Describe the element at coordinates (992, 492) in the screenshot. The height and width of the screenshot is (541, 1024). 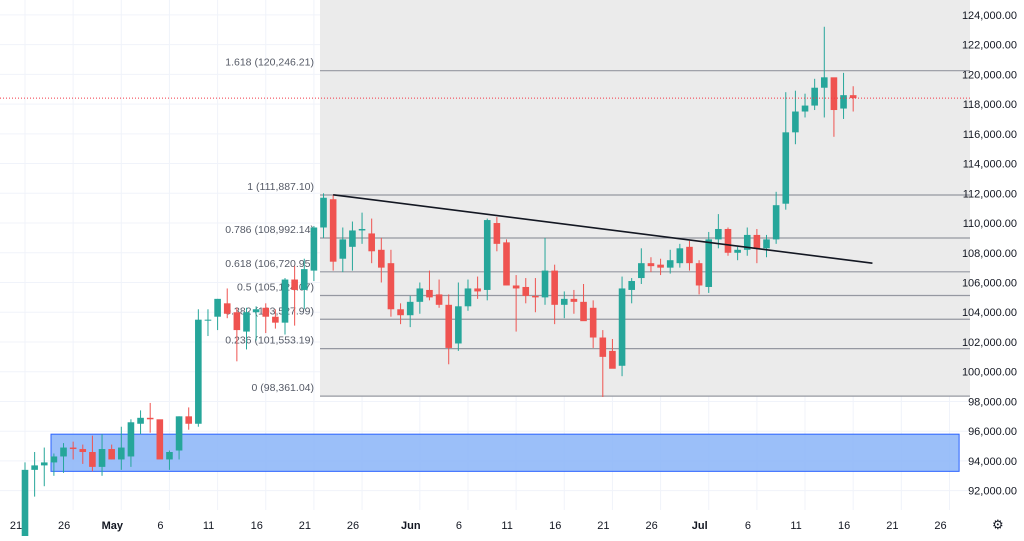
I see `y-tick-label: 92,000.00` at that location.